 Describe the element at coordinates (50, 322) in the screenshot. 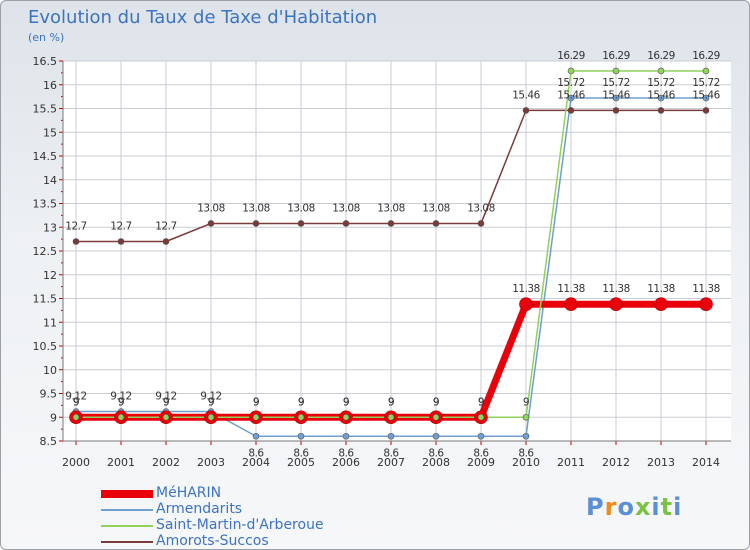

I see `y-tick-label: 11` at that location.